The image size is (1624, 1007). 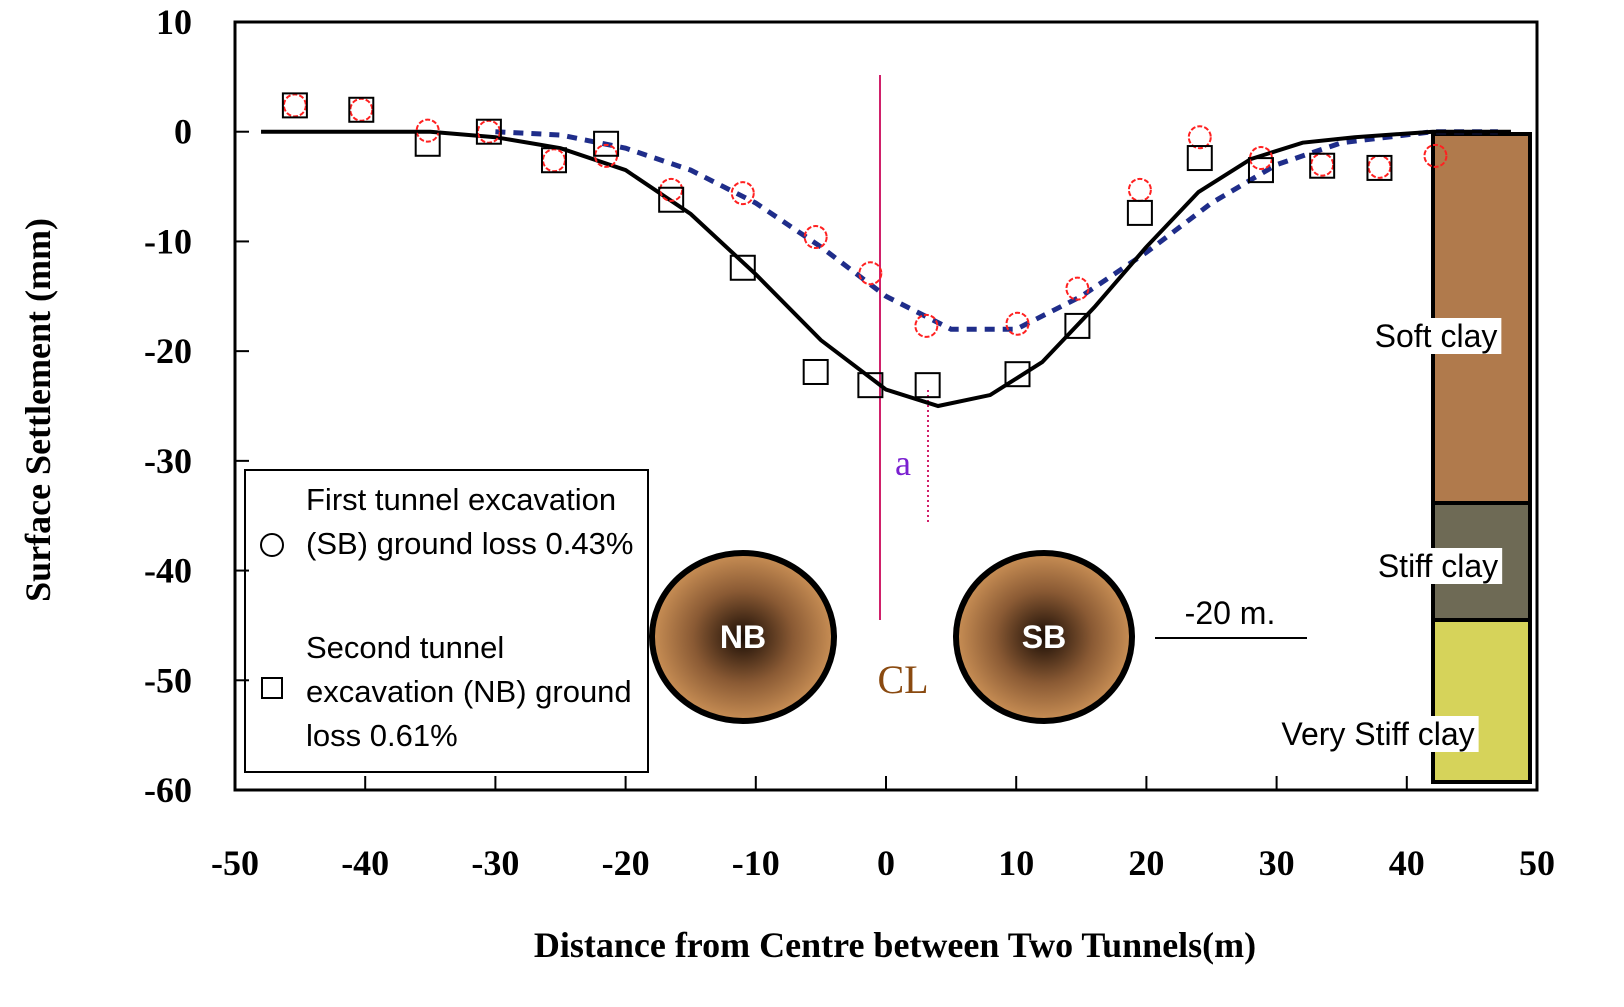 I want to click on y-tick-label: -50, so click(x=168, y=680).